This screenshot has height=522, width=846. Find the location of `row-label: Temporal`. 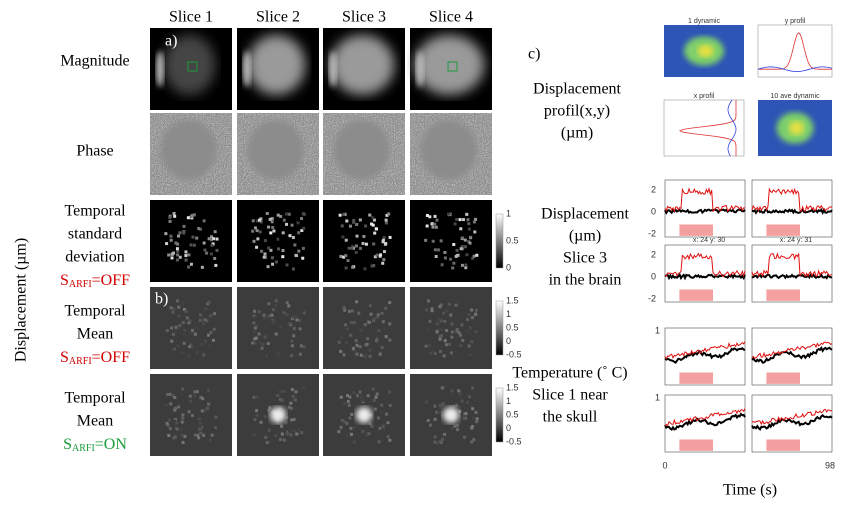

row-label: Temporal is located at coordinates (95, 211).